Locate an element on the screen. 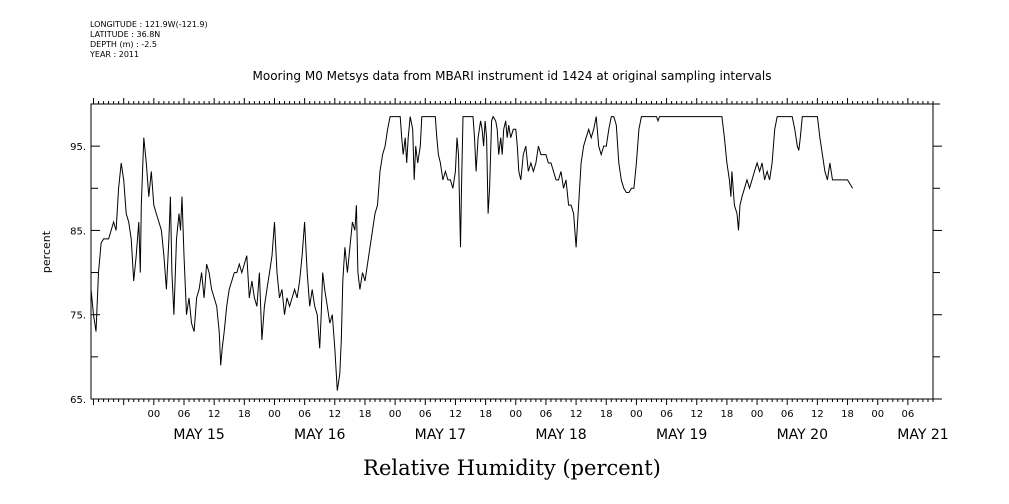 The image size is (1009, 504). longitude-text: LONGITUDE : 121.9W(-121.9) is located at coordinates (149, 24).